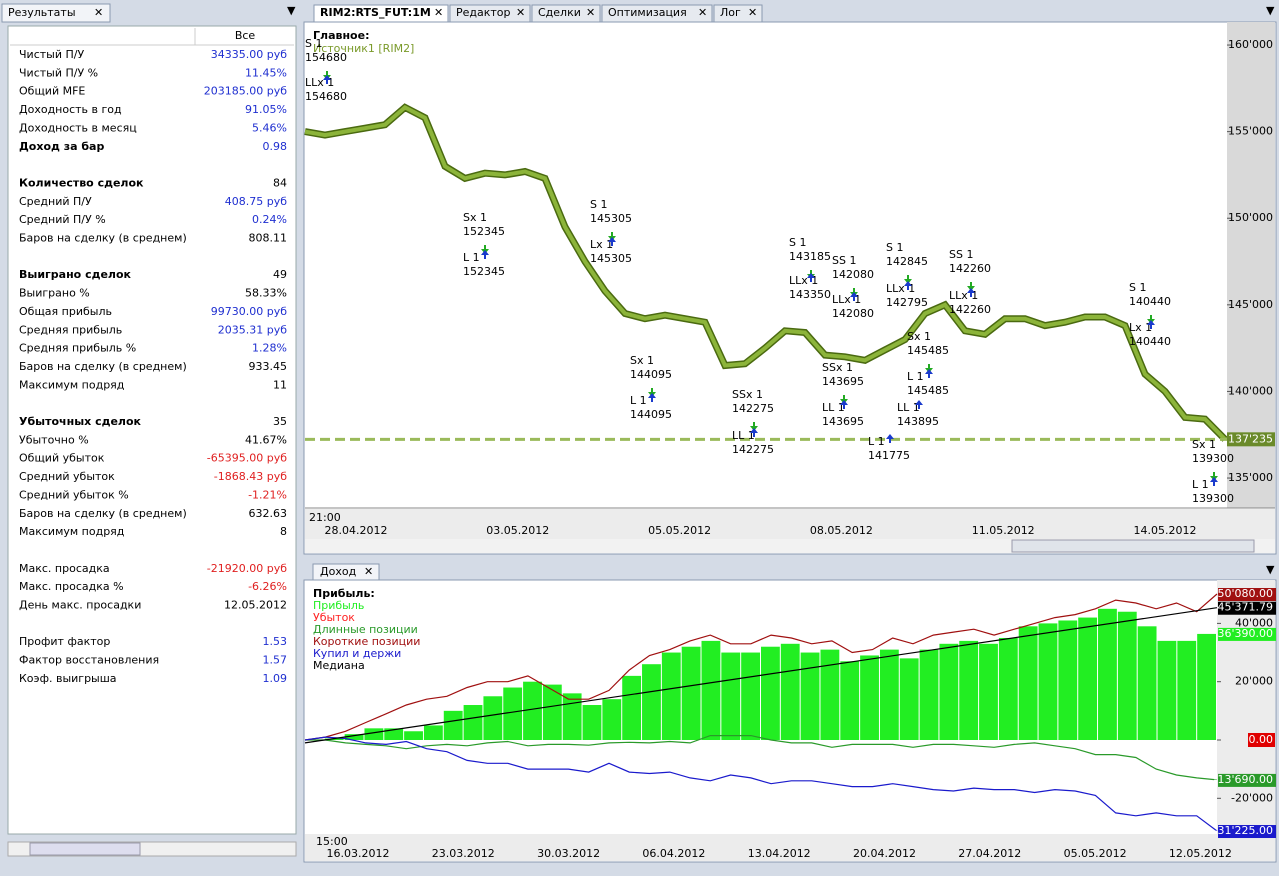 Image resolution: width=1279 pixels, height=876 pixels. What do you see at coordinates (58, 72) in the screenshot?
I see `row-label: Чистый П/У %` at bounding box center [58, 72].